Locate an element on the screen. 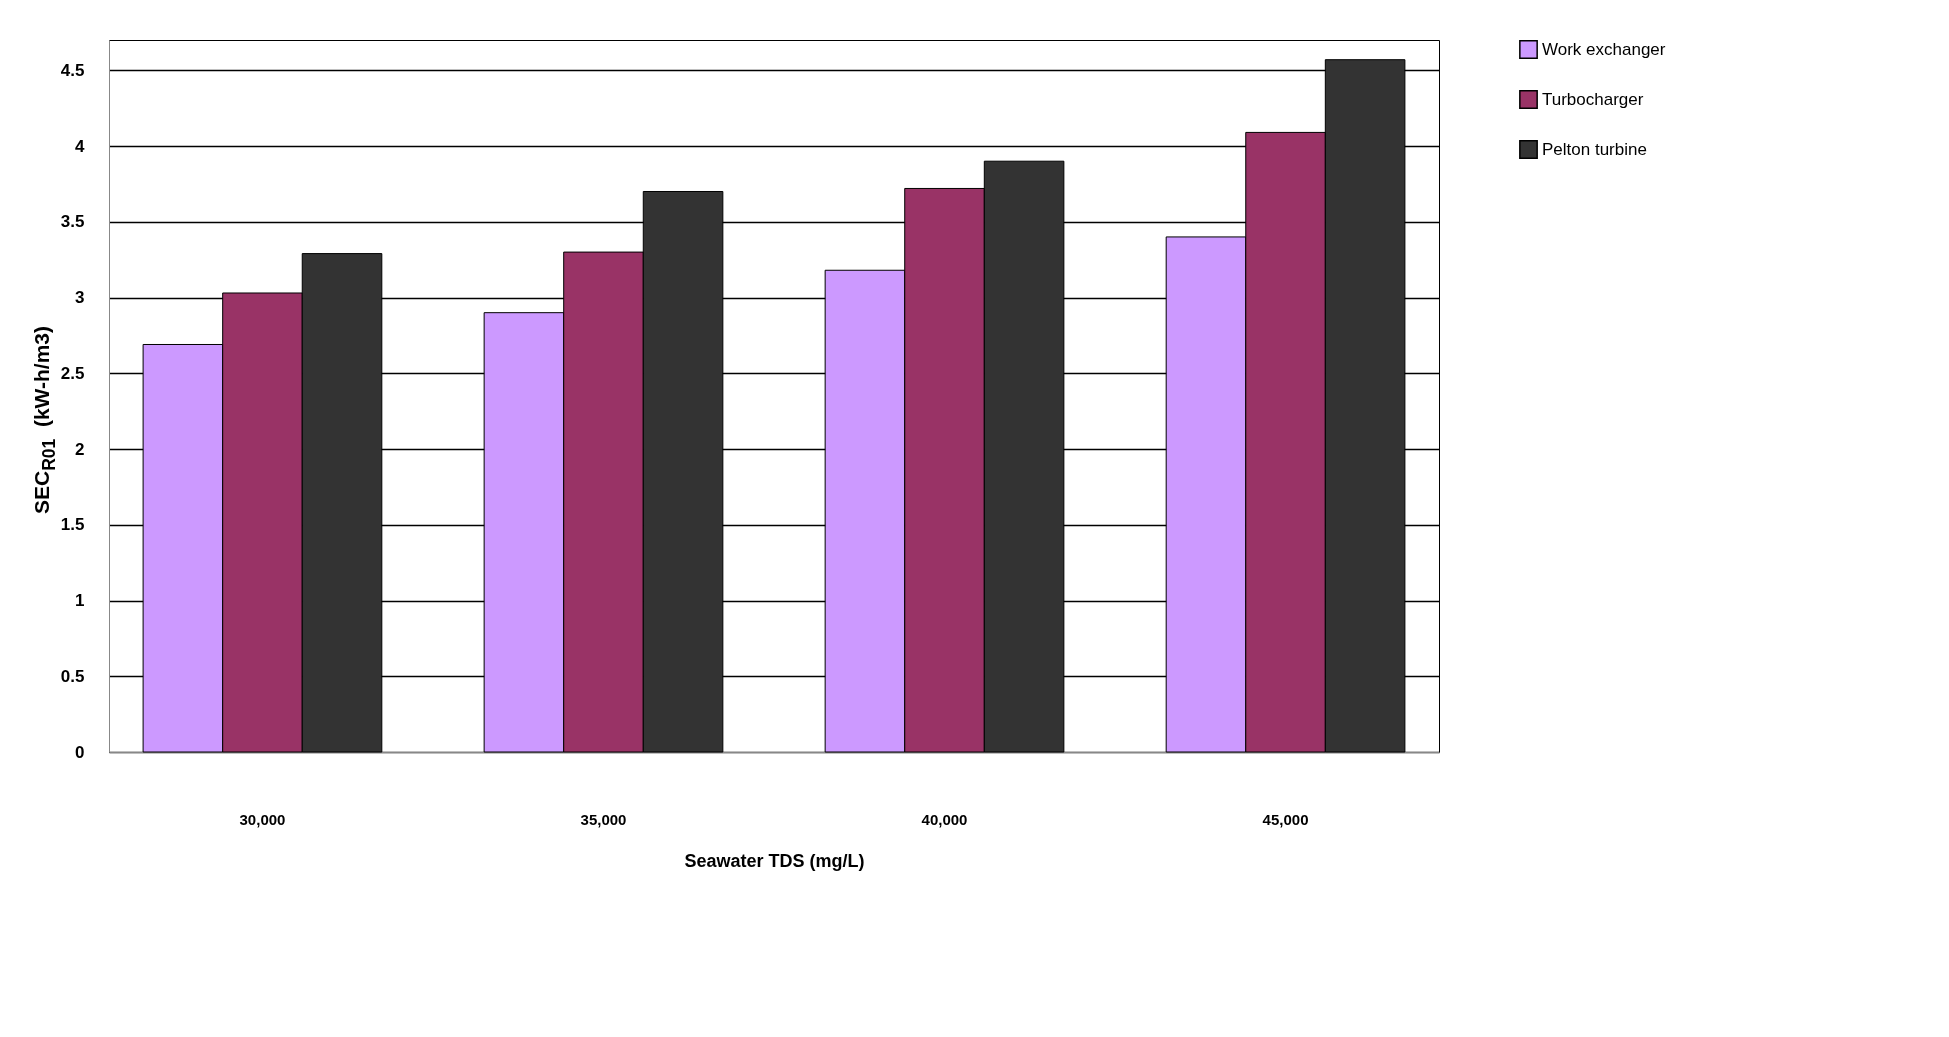  y-tick-label: 1 is located at coordinates (80, 601).